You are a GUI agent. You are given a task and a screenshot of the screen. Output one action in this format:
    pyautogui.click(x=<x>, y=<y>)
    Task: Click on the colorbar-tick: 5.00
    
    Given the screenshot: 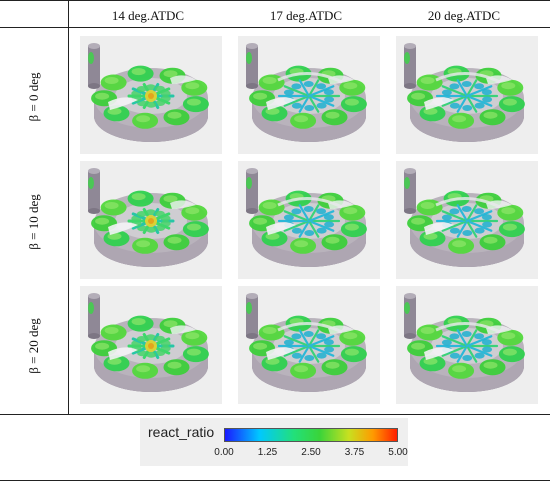 What is the action you would take?
    pyautogui.click(x=398, y=452)
    